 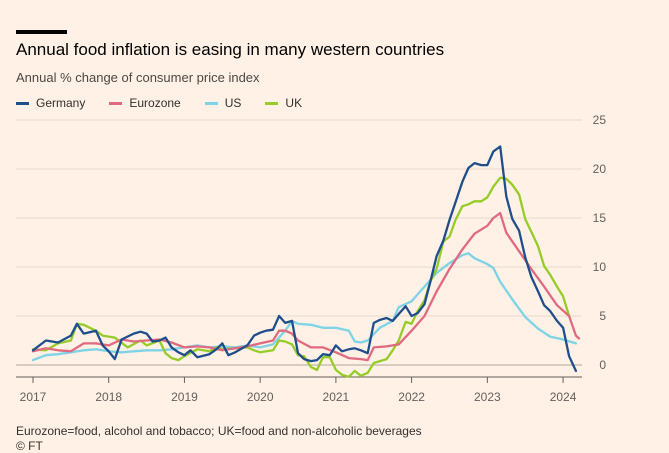 I want to click on x-tick-label-2018: 2018, so click(x=108, y=397).